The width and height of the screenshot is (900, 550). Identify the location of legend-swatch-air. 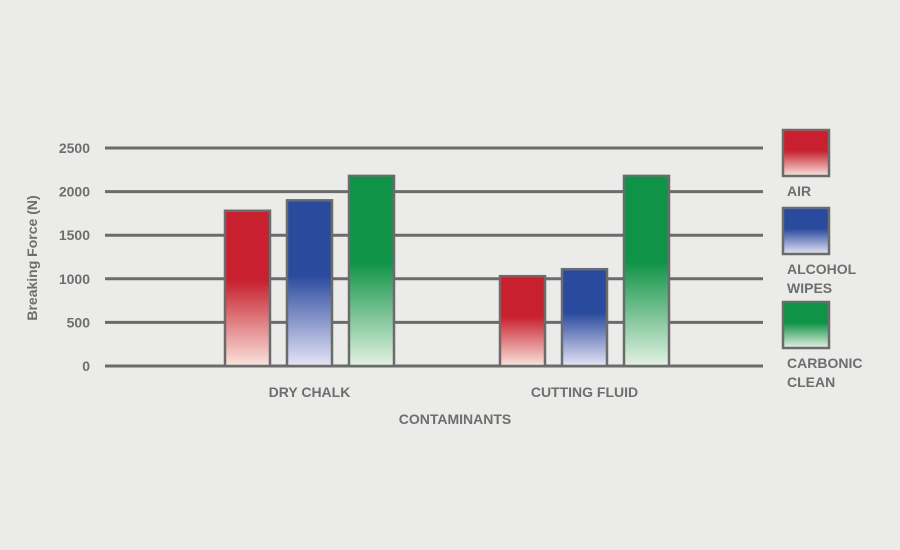
(806, 153).